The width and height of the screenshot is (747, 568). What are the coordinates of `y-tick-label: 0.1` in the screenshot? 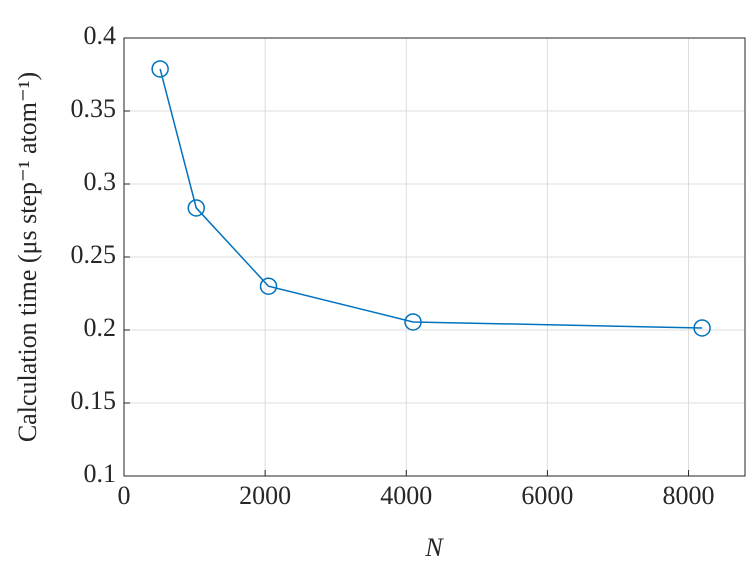 It's located at (100, 473).